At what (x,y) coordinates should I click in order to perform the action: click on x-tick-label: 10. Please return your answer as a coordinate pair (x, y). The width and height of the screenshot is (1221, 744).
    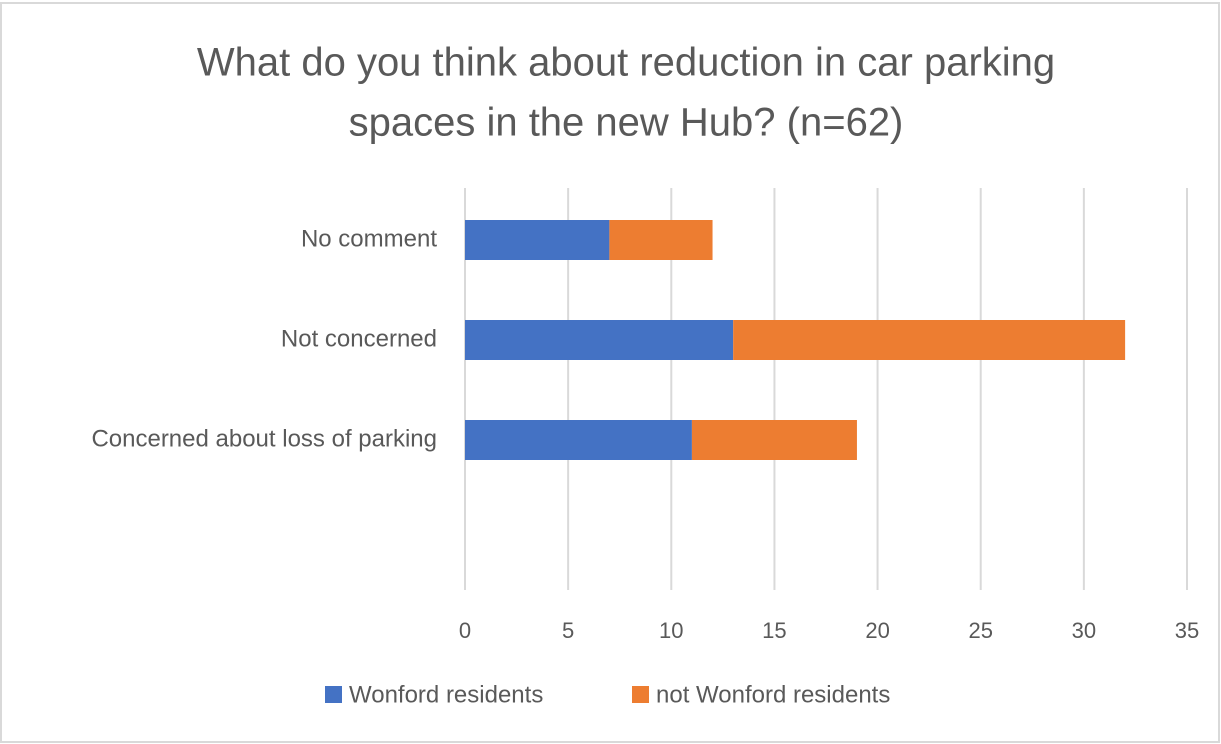
    Looking at the image, I should click on (671, 630).